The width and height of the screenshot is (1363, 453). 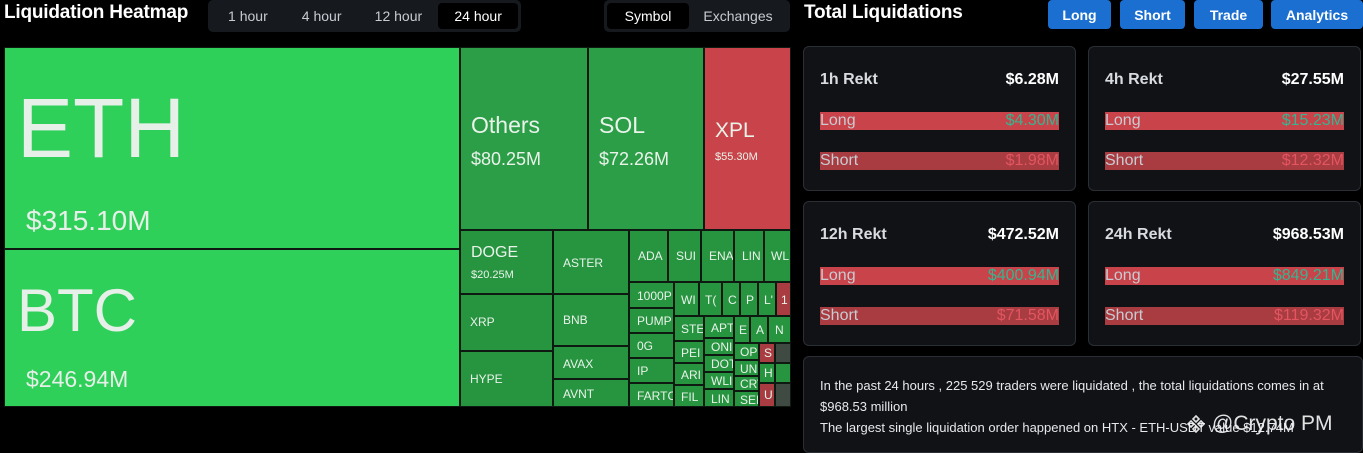 What do you see at coordinates (575, 320) in the screenshot?
I see `tile-symbol: BNB` at bounding box center [575, 320].